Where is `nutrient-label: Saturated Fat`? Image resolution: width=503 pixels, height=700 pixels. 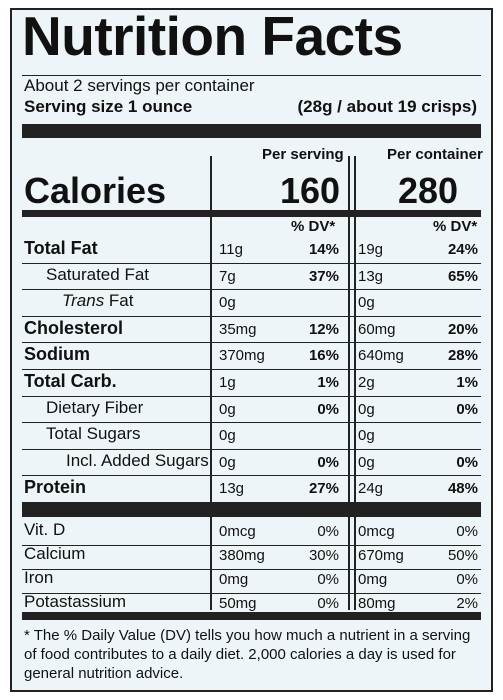
nutrient-label: Saturated Fat is located at coordinates (98, 274).